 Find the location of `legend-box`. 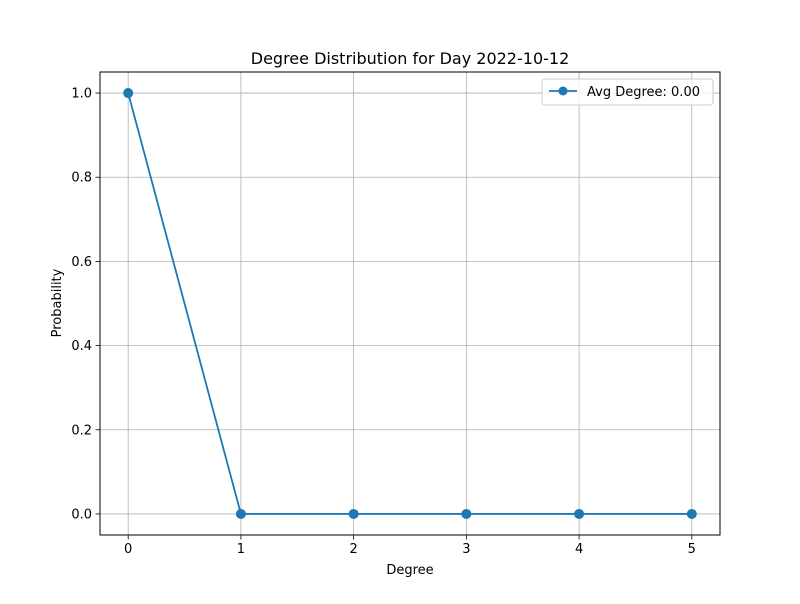

legend-box is located at coordinates (627, 92).